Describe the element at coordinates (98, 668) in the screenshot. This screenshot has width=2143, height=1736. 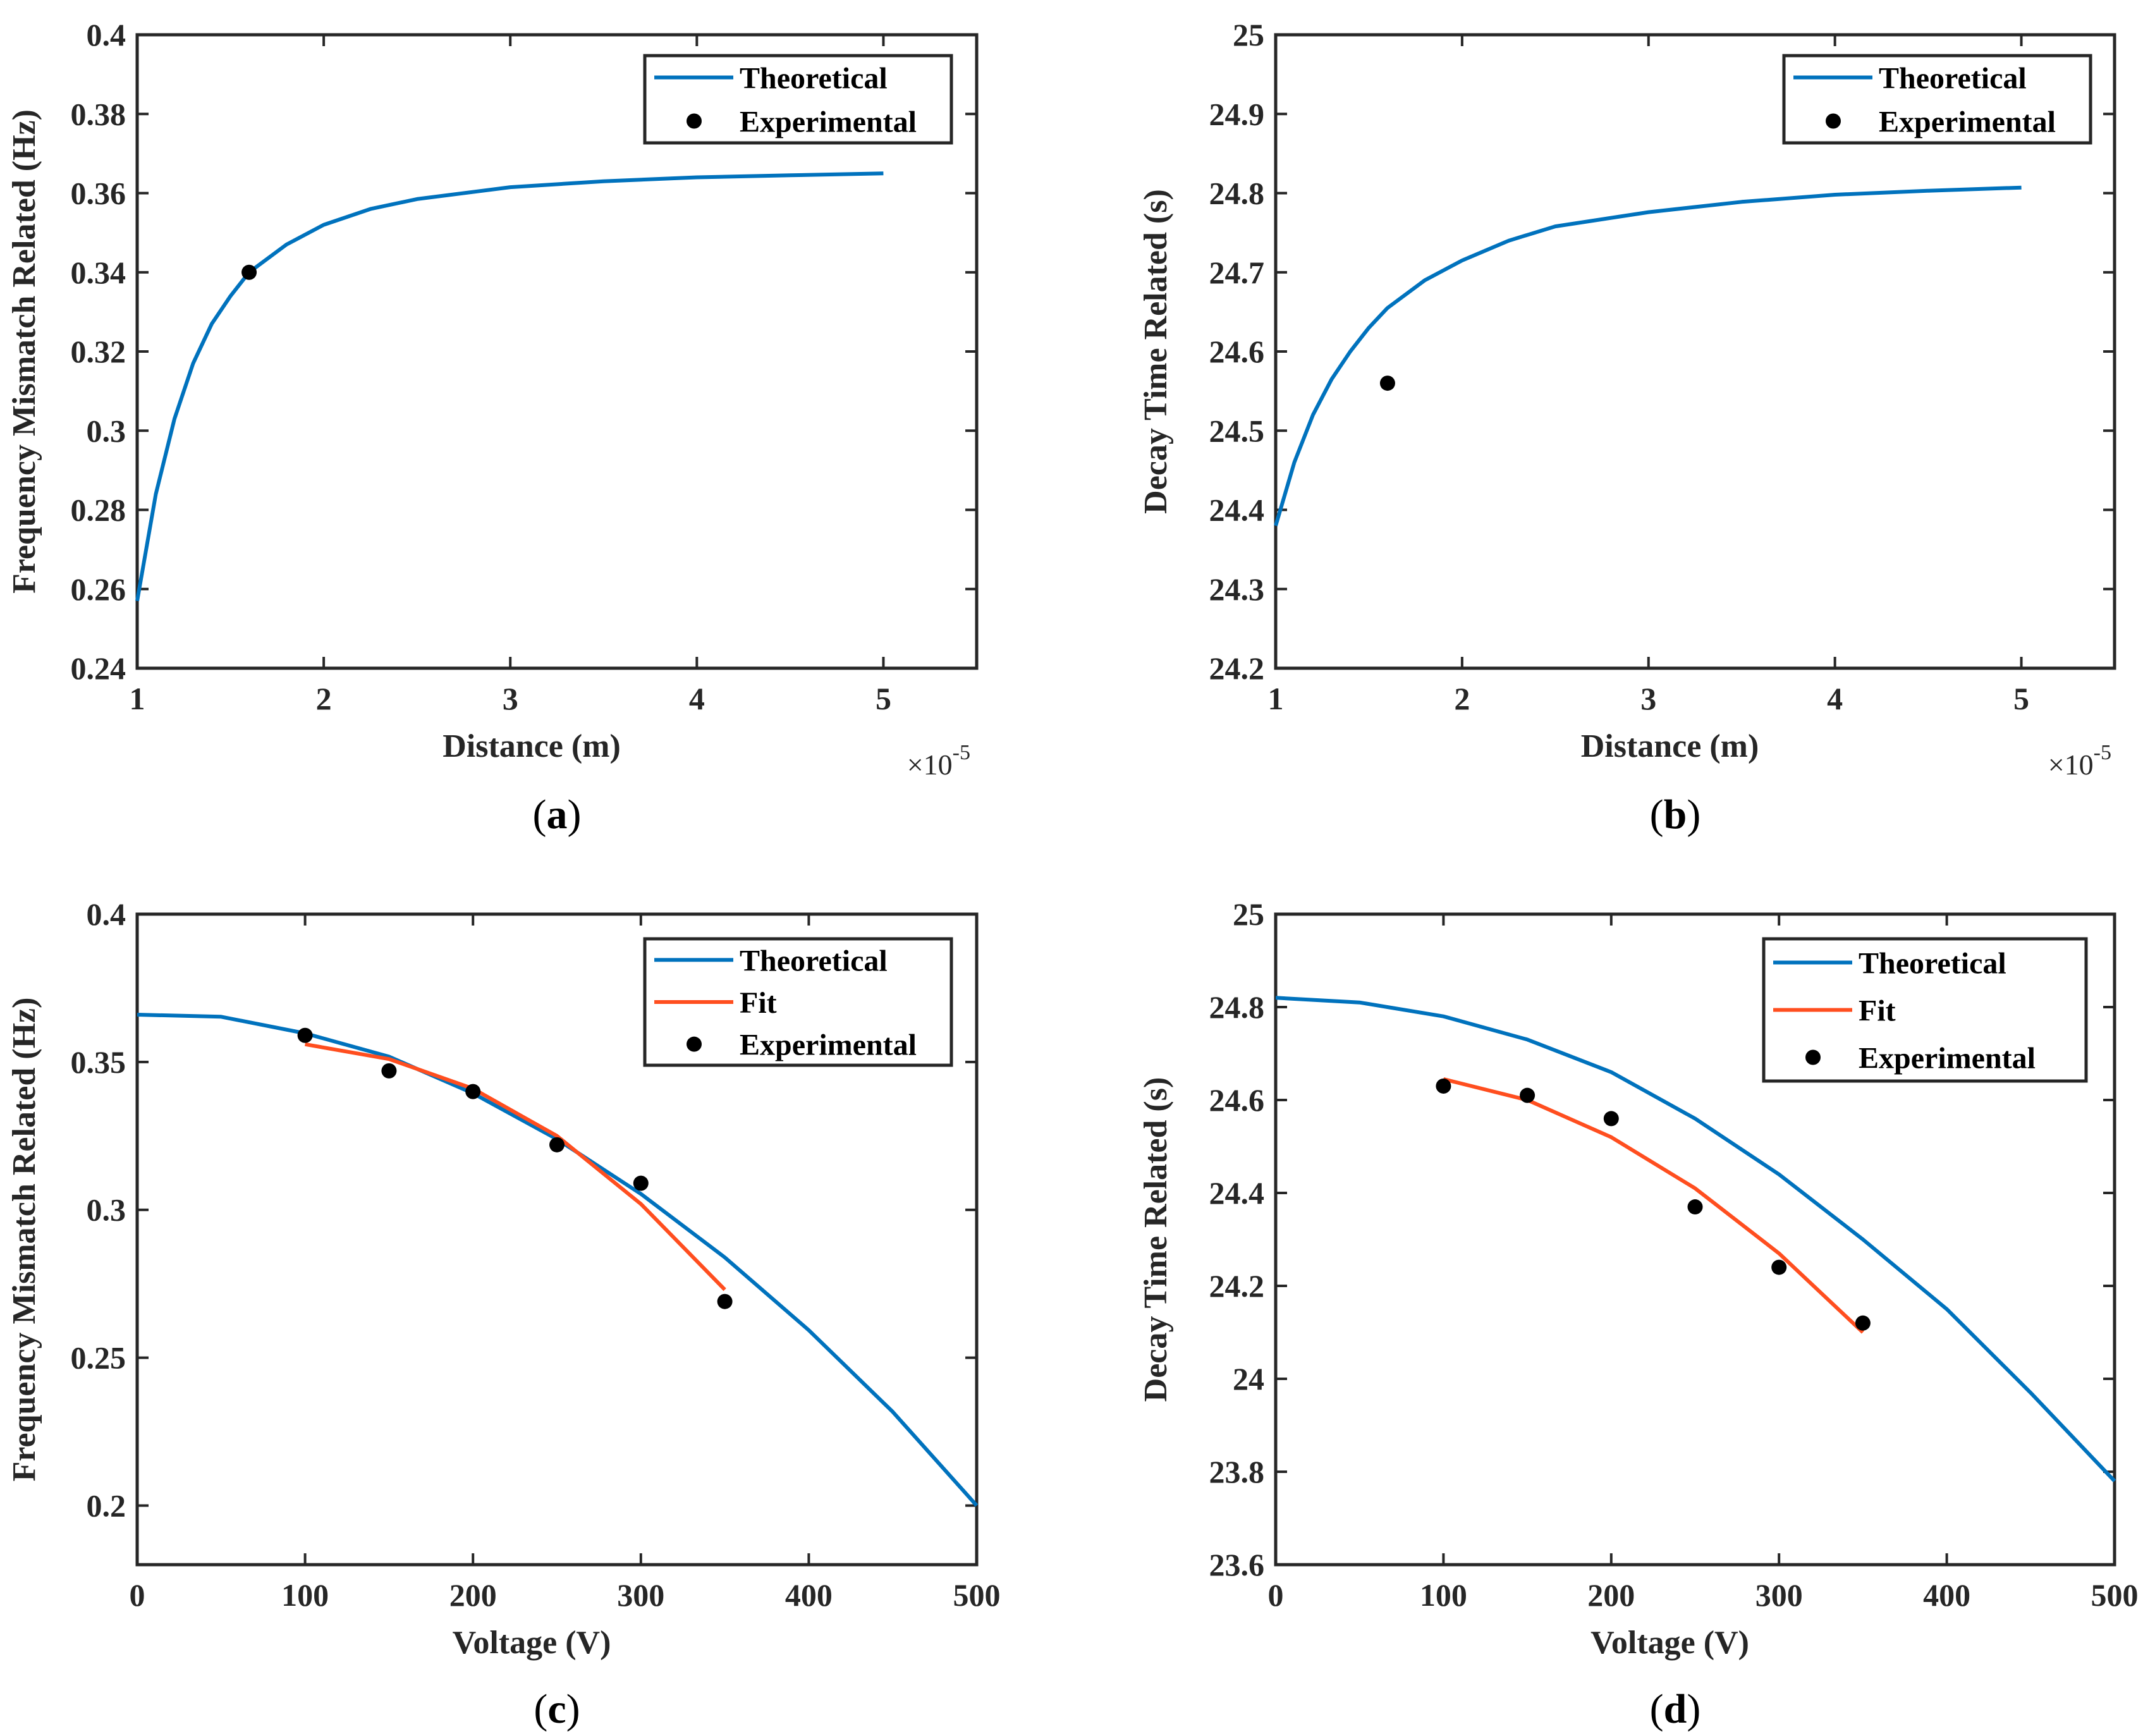
I see `y-tick-label: 0.24` at that location.